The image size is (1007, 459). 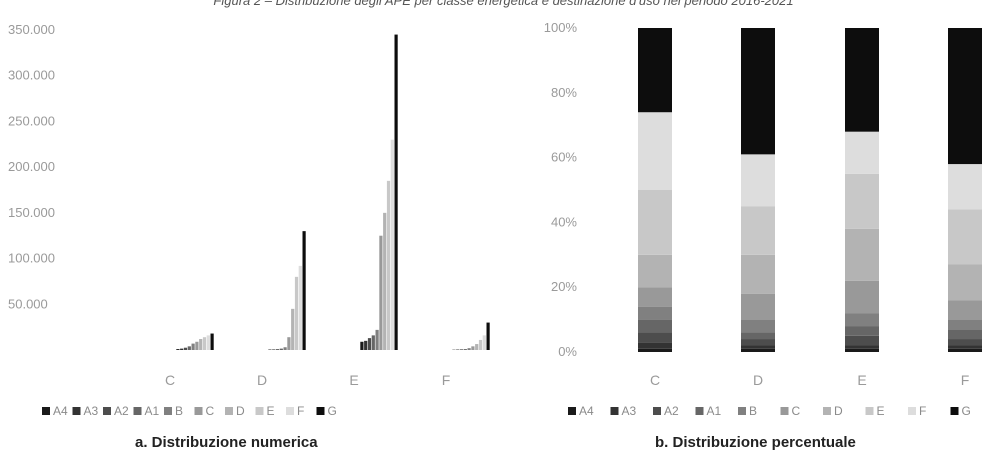 I want to click on chart-b-x-tick-label: E, so click(x=861, y=380).